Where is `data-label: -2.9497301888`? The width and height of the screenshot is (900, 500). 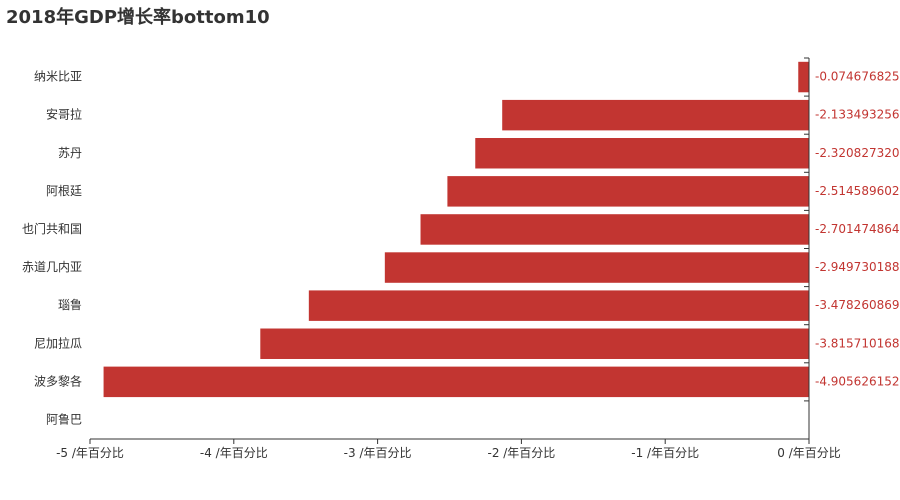
data-label: -2.9497301888 is located at coordinates (857, 267).